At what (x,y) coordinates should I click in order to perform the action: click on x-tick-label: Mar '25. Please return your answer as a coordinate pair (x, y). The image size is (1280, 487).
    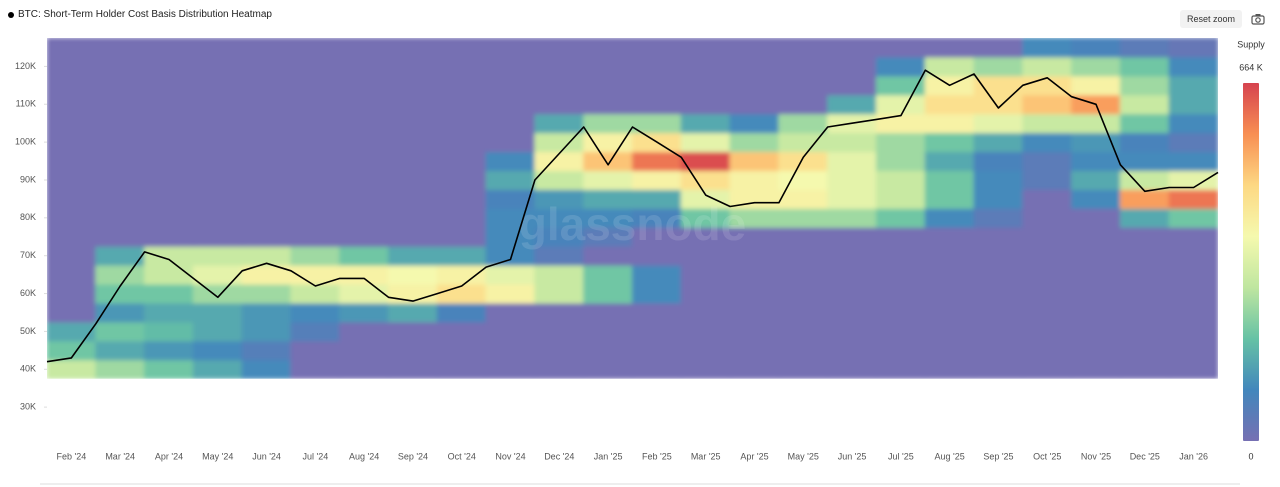
    Looking at the image, I should click on (706, 456).